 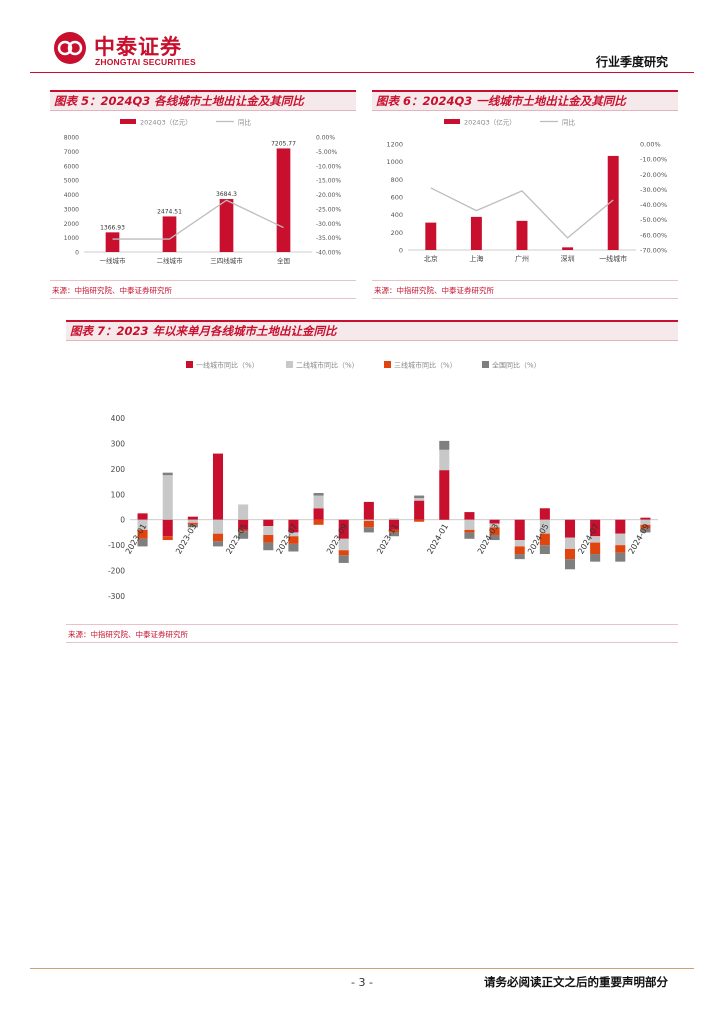 What do you see at coordinates (397, 215) in the screenshot?
I see `y-tick-label: 400` at bounding box center [397, 215].